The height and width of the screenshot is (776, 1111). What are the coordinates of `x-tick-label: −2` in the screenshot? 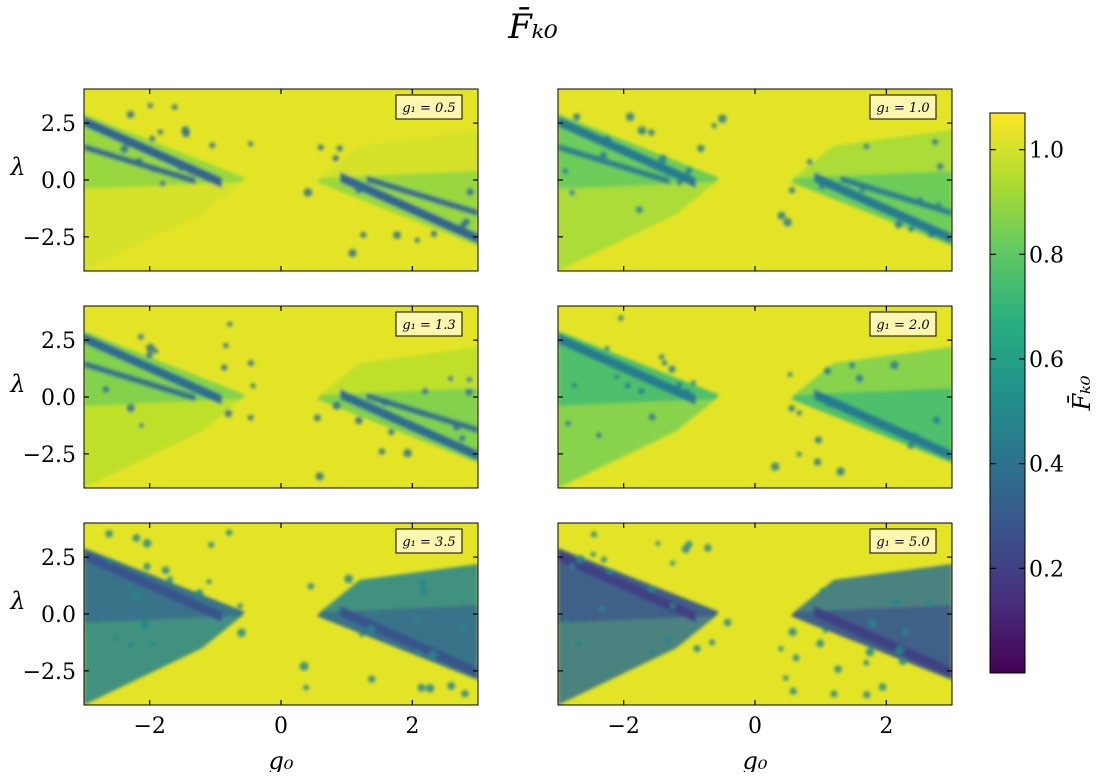 It's located at (623, 726).